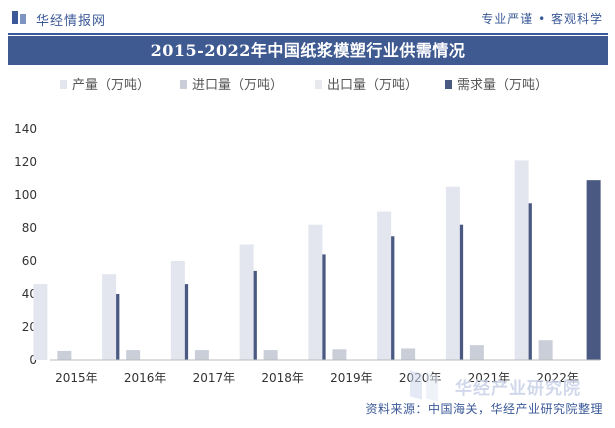 This screenshot has height=428, width=615. What do you see at coordinates (25, 129) in the screenshot?
I see `y-tick-label: 140` at bounding box center [25, 129].